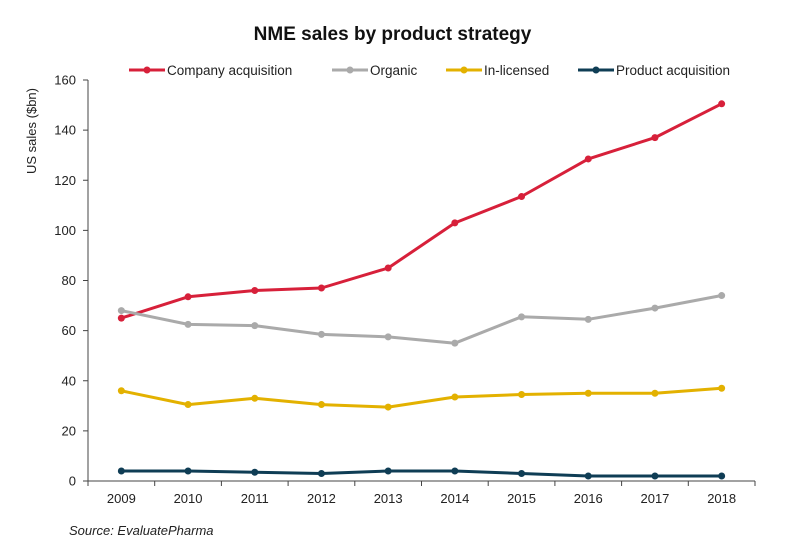 The image size is (785, 551). What do you see at coordinates (721, 498) in the screenshot?
I see `x-tick-label: 2018` at bounding box center [721, 498].